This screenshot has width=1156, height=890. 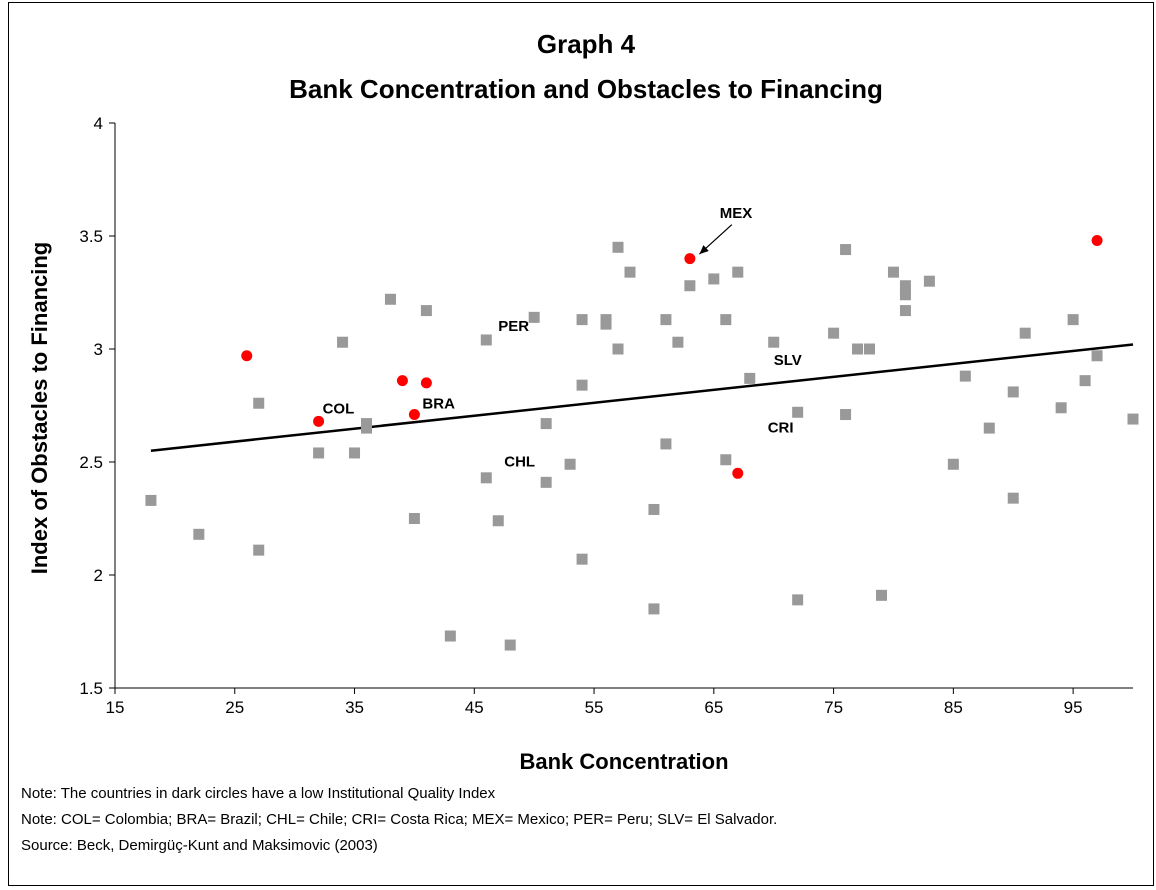 I want to click on y-axis-label: Index of Obstacles to Financing, so click(x=39, y=408).